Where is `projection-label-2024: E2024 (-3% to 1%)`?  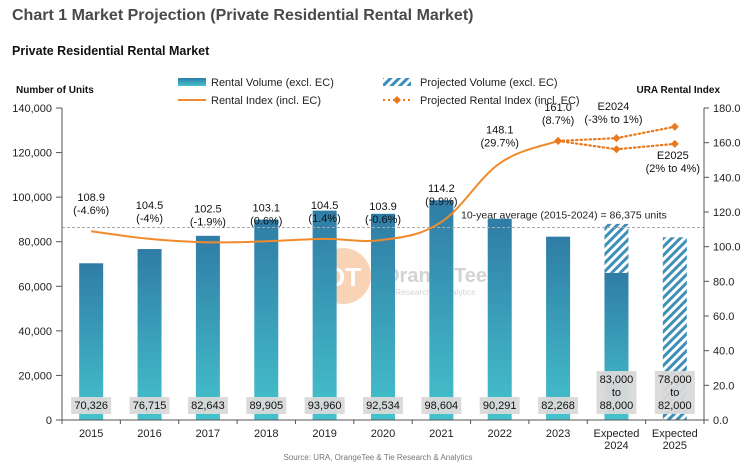 projection-label-2024: E2024 (-3% to 1%) is located at coordinates (613, 113).